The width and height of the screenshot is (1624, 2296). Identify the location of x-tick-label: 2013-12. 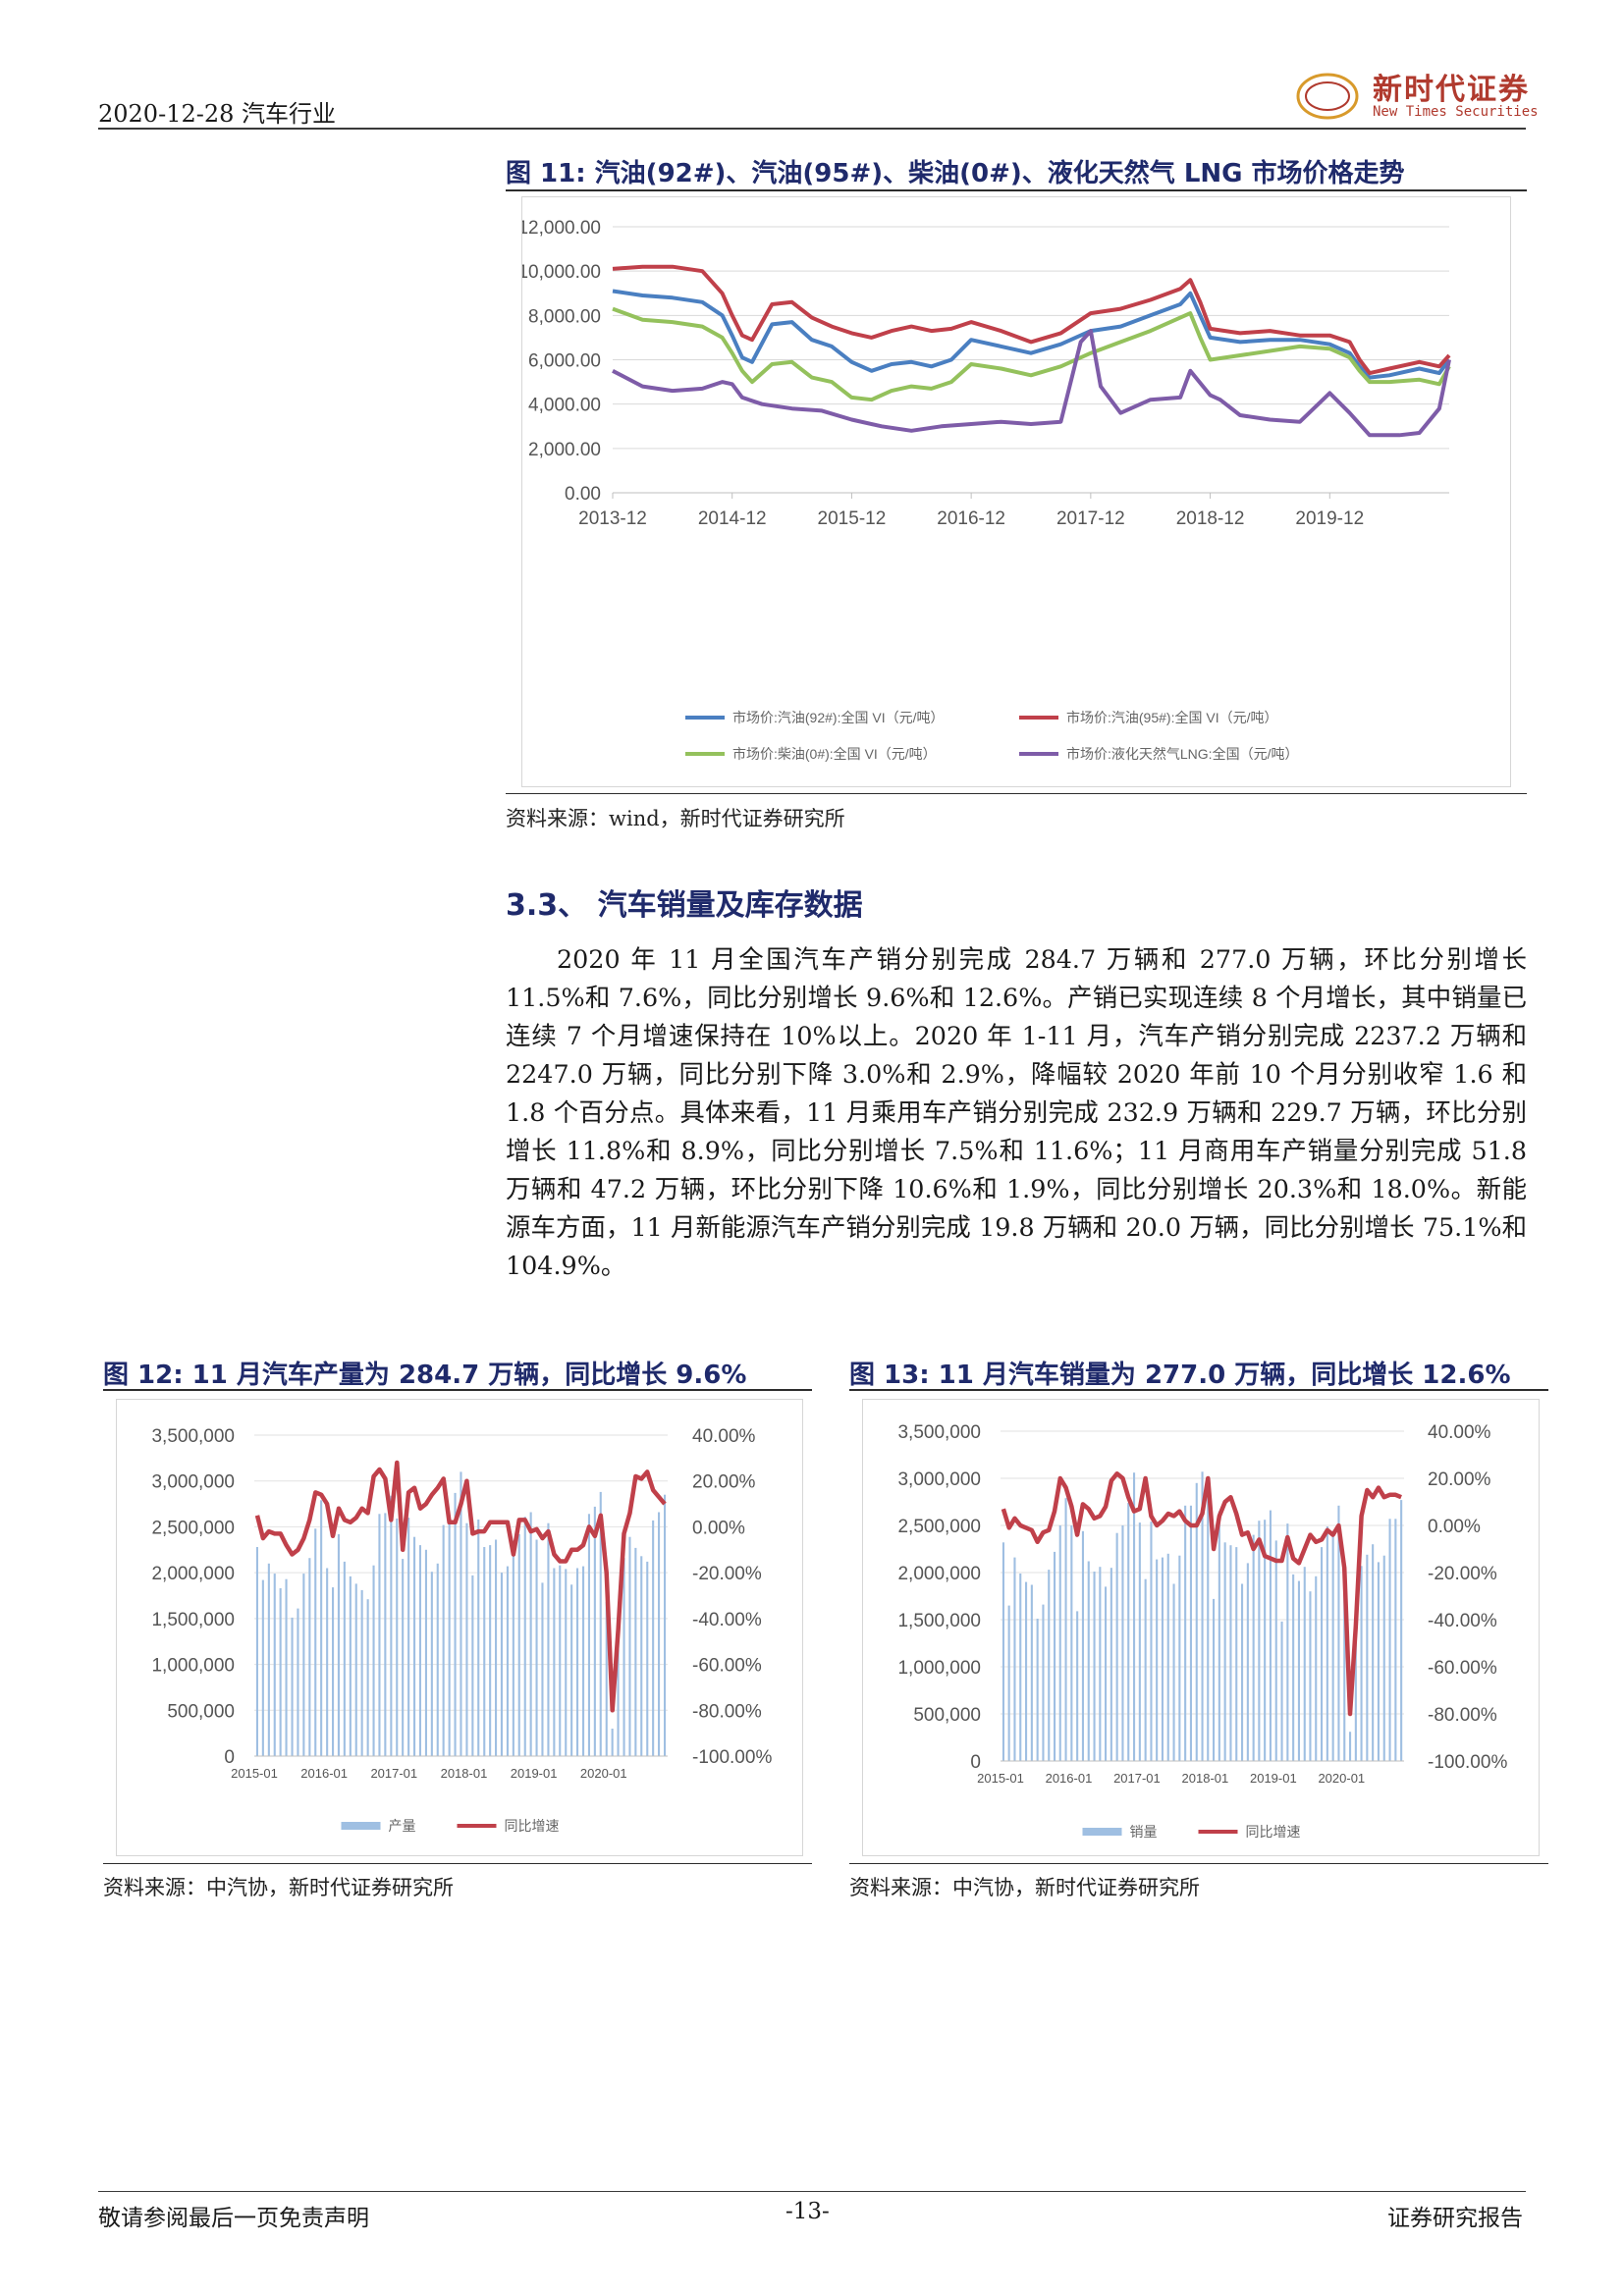
(612, 518).